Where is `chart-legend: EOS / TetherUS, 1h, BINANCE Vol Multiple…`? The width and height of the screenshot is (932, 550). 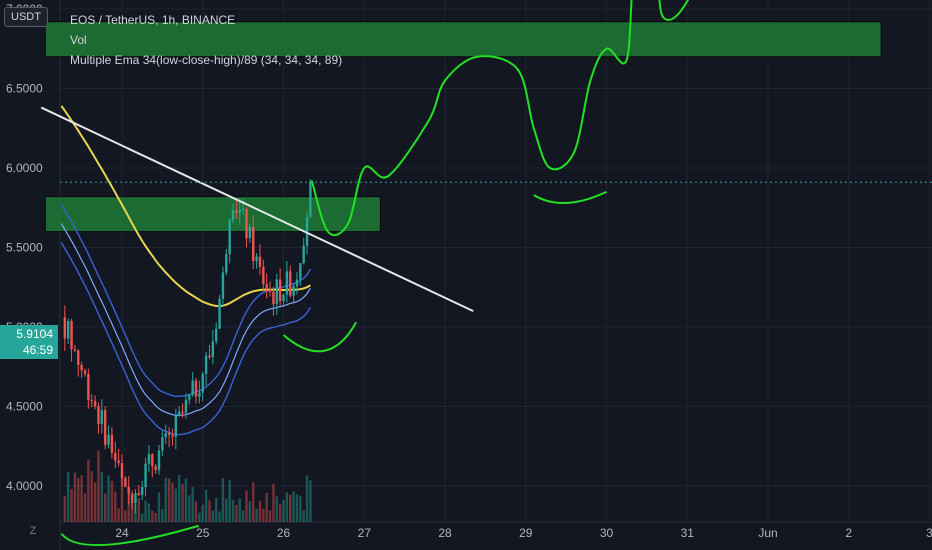 chart-legend: EOS / TetherUS, 1h, BINANCE Vol Multiple… is located at coordinates (206, 40).